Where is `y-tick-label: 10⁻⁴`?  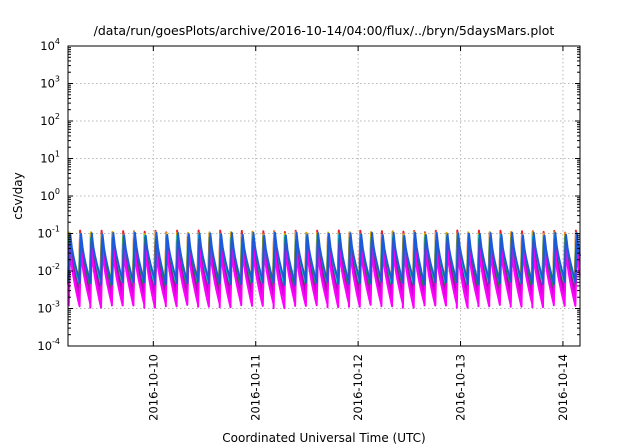 y-tick-label: 10⁻⁴ is located at coordinates (48, 345).